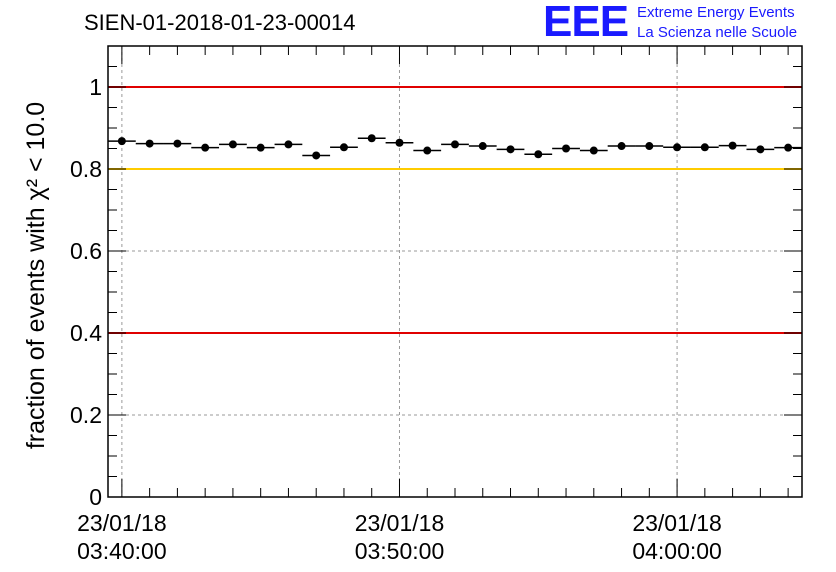 The width and height of the screenshot is (836, 572). Describe the element at coordinates (586, 23) in the screenshot. I see `eee-logo-mark: EEE` at that location.